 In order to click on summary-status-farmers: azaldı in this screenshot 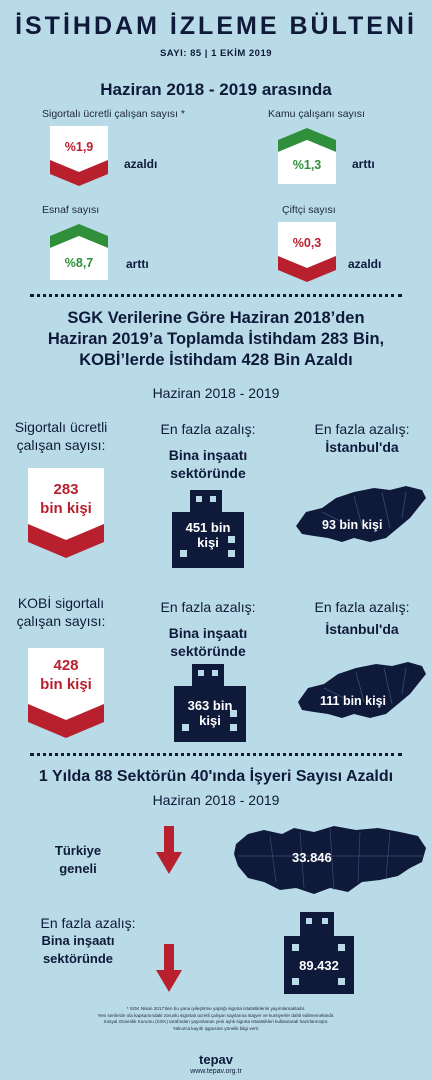, I will do `click(365, 264)`.